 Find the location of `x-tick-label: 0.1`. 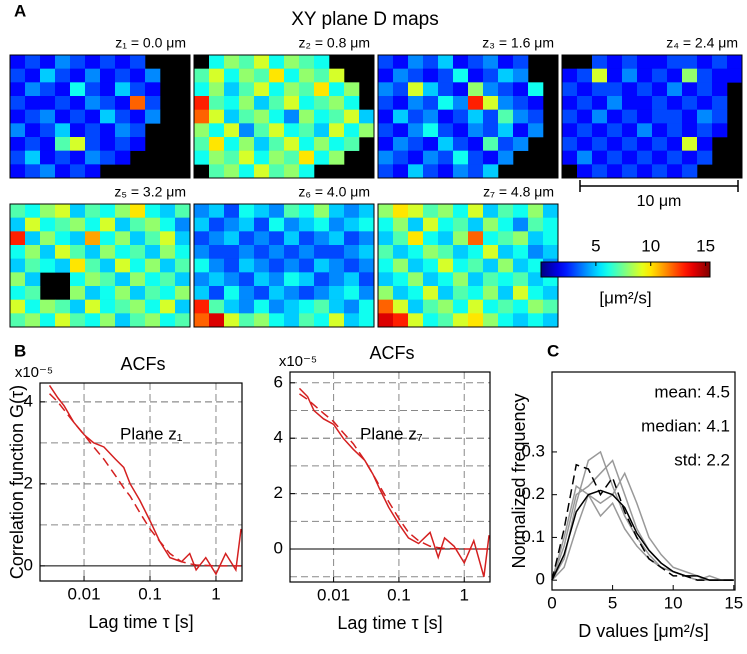

x-tick-label: 0.1 is located at coordinates (399, 594).